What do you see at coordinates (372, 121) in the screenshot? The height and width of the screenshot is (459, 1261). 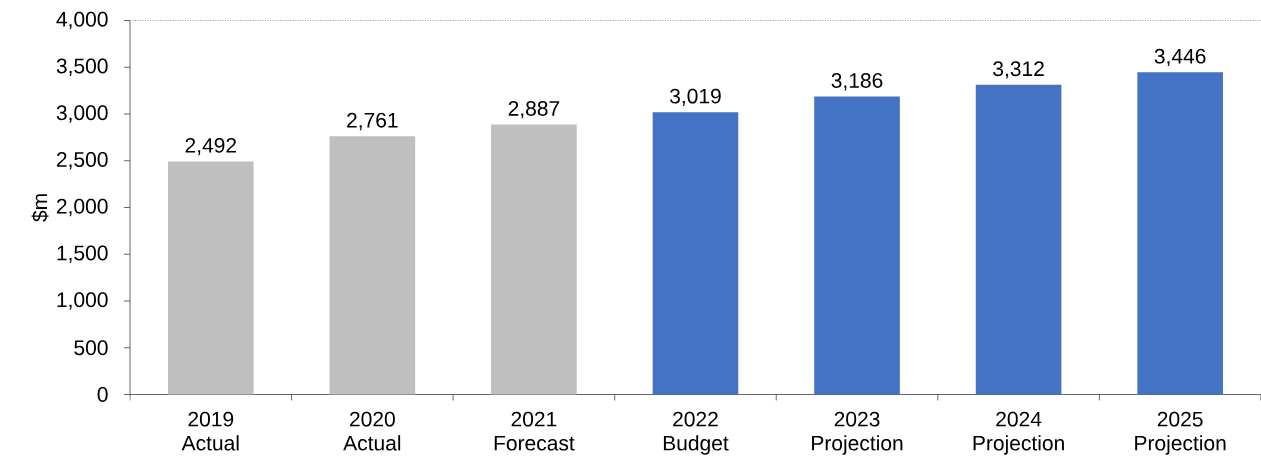 I see `data-label: 2,761` at bounding box center [372, 121].